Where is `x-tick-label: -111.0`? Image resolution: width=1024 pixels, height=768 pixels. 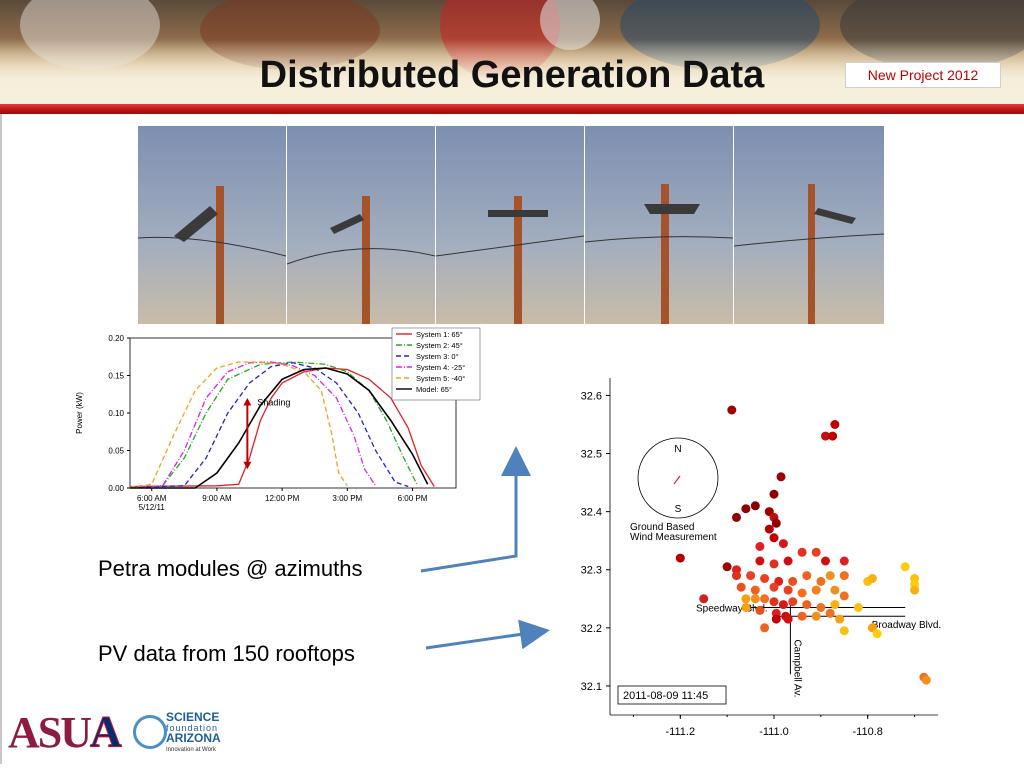
x-tick-label: -111.0 is located at coordinates (774, 732).